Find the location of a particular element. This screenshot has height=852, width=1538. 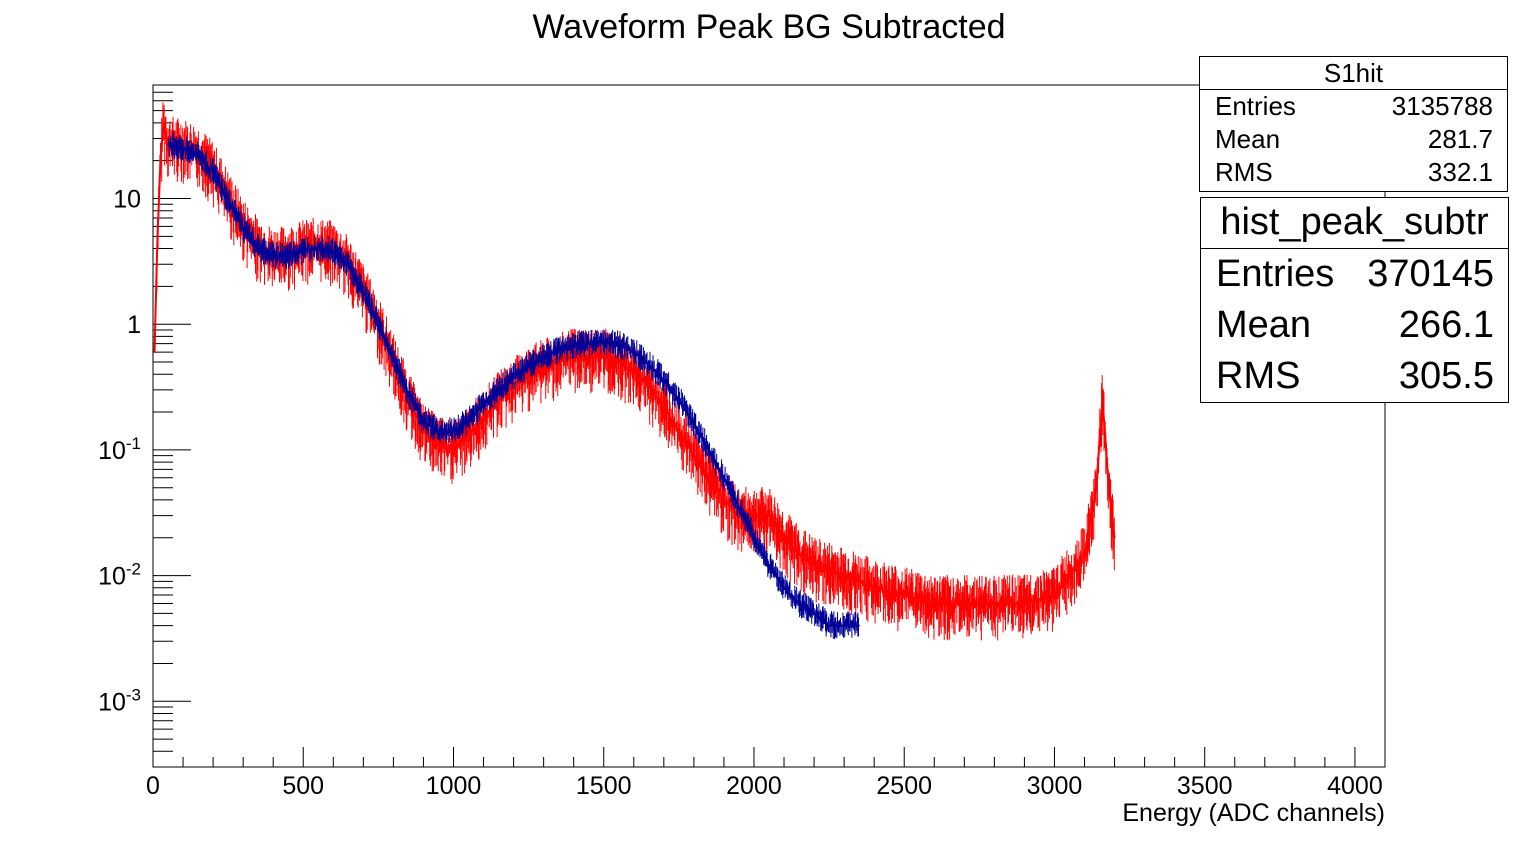

stats-value: 305.5 is located at coordinates (1446, 376).